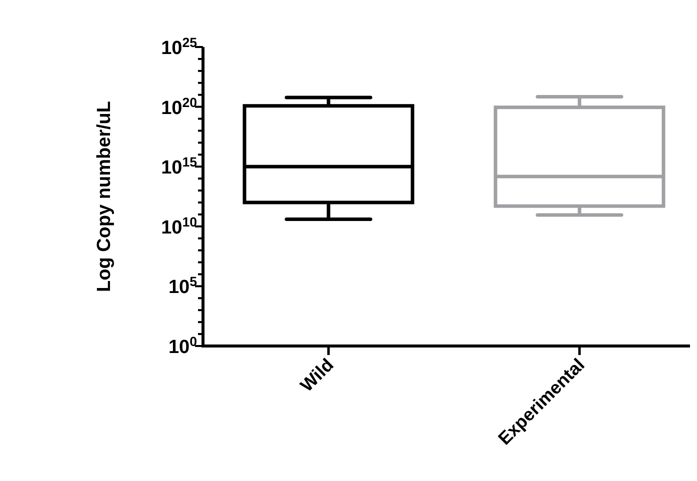  What do you see at coordinates (182, 346) in the screenshot?
I see `y-tick-label: 10$^{0}$` at bounding box center [182, 346].